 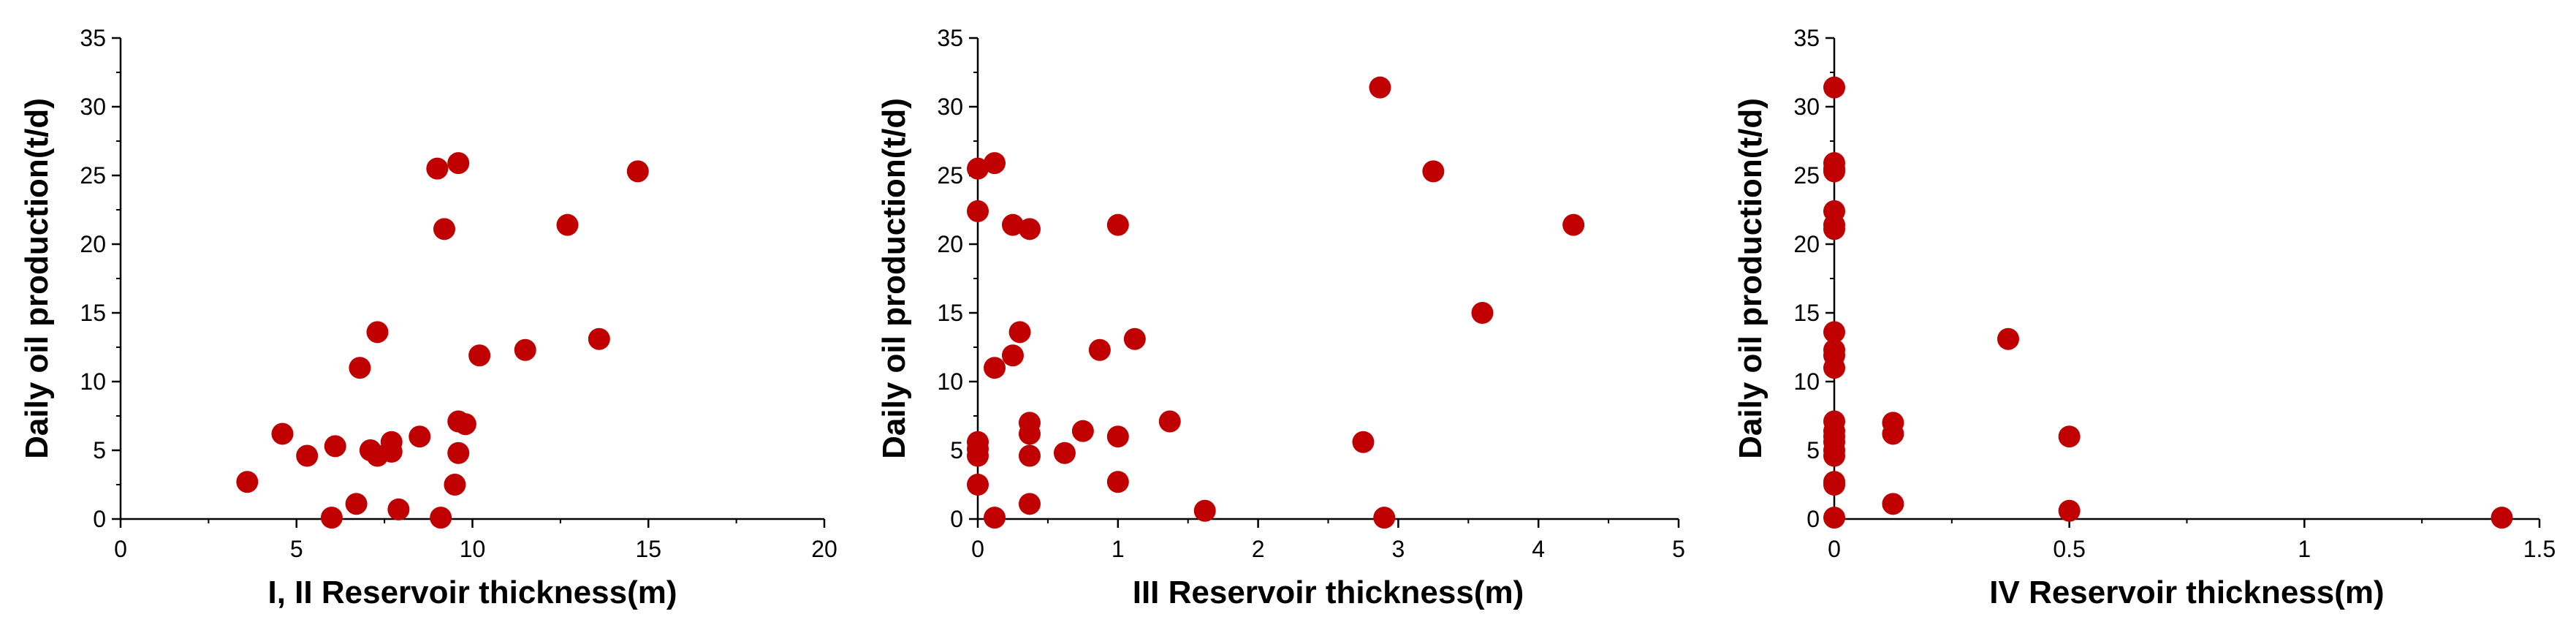 I want to click on x-tick-label: 3, so click(x=1399, y=549).